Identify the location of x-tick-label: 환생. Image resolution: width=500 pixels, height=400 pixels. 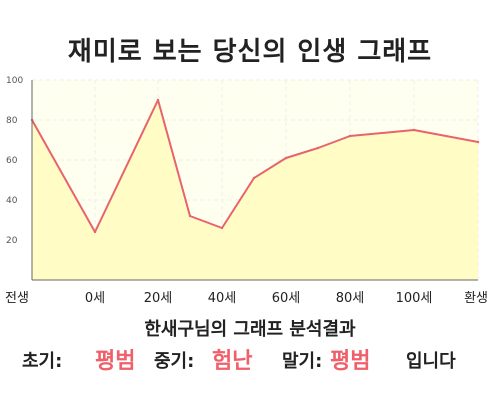
(476, 298).